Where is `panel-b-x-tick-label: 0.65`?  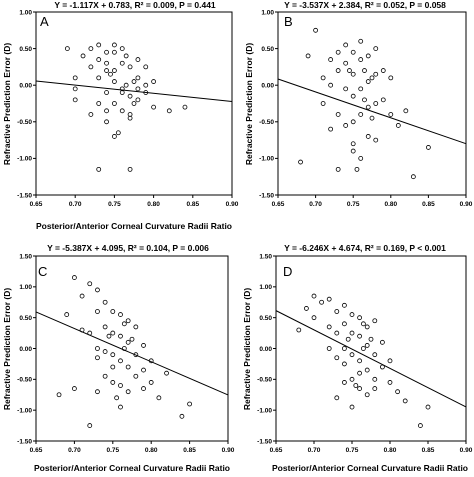 panel-b-x-tick-label: 0.65 is located at coordinates (278, 204).